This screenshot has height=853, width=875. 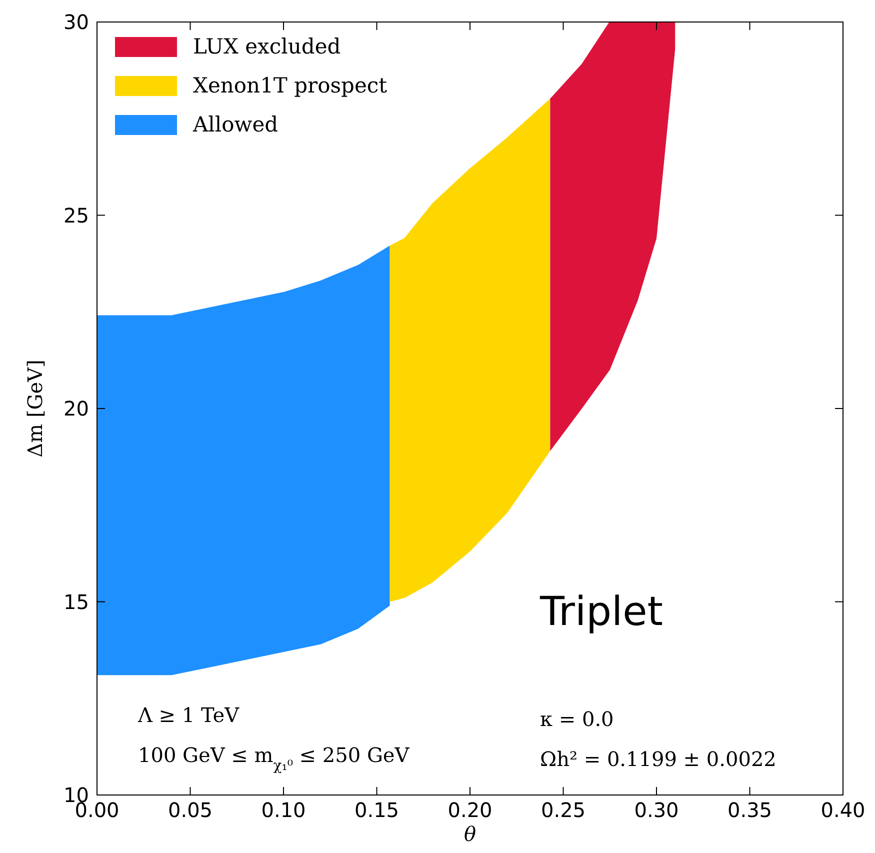 I want to click on annotation: Λ ≥ 1 TeV, so click(x=188, y=715).